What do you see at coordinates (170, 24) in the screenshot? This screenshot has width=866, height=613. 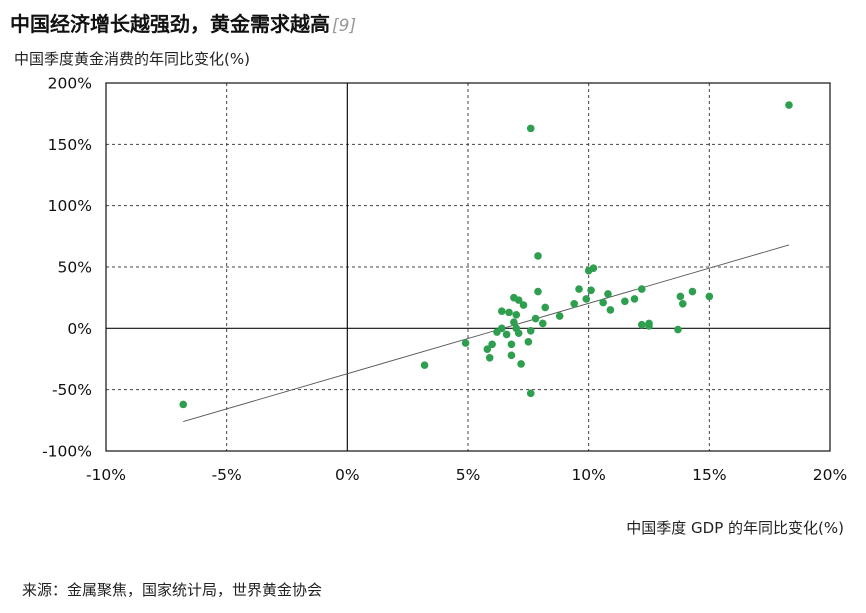 I see `chart-title-text: 中国经济增长越强劲，黄金需求越高` at bounding box center [170, 24].